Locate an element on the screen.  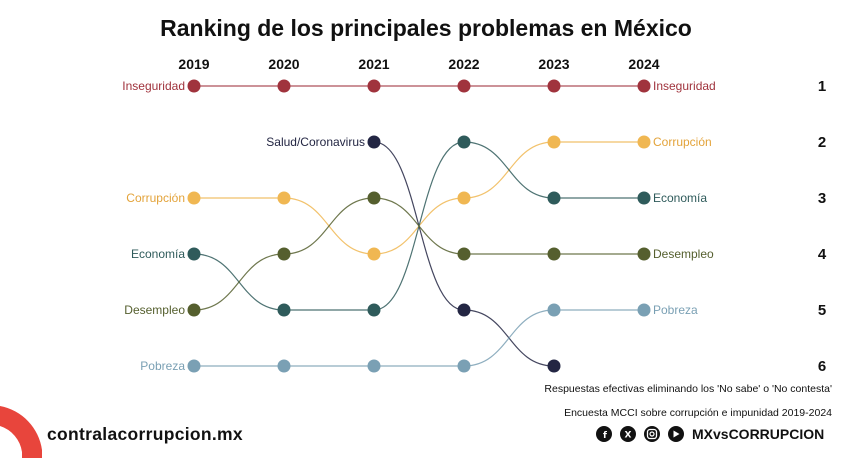
series-line-salud-coronavirus is located at coordinates (464, 254).